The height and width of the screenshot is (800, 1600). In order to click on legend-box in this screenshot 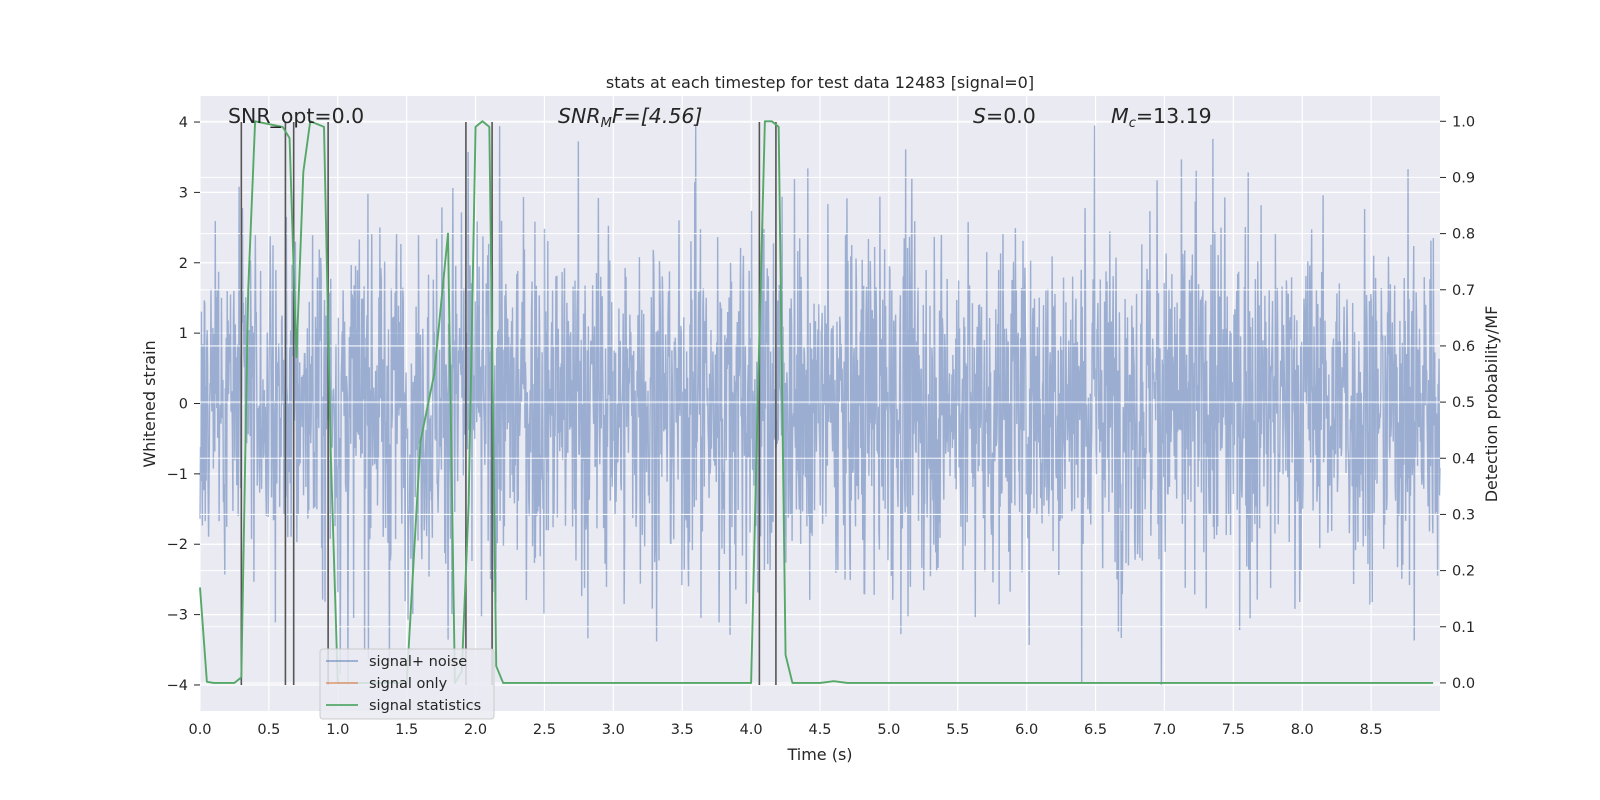, I will do `click(407, 684)`.